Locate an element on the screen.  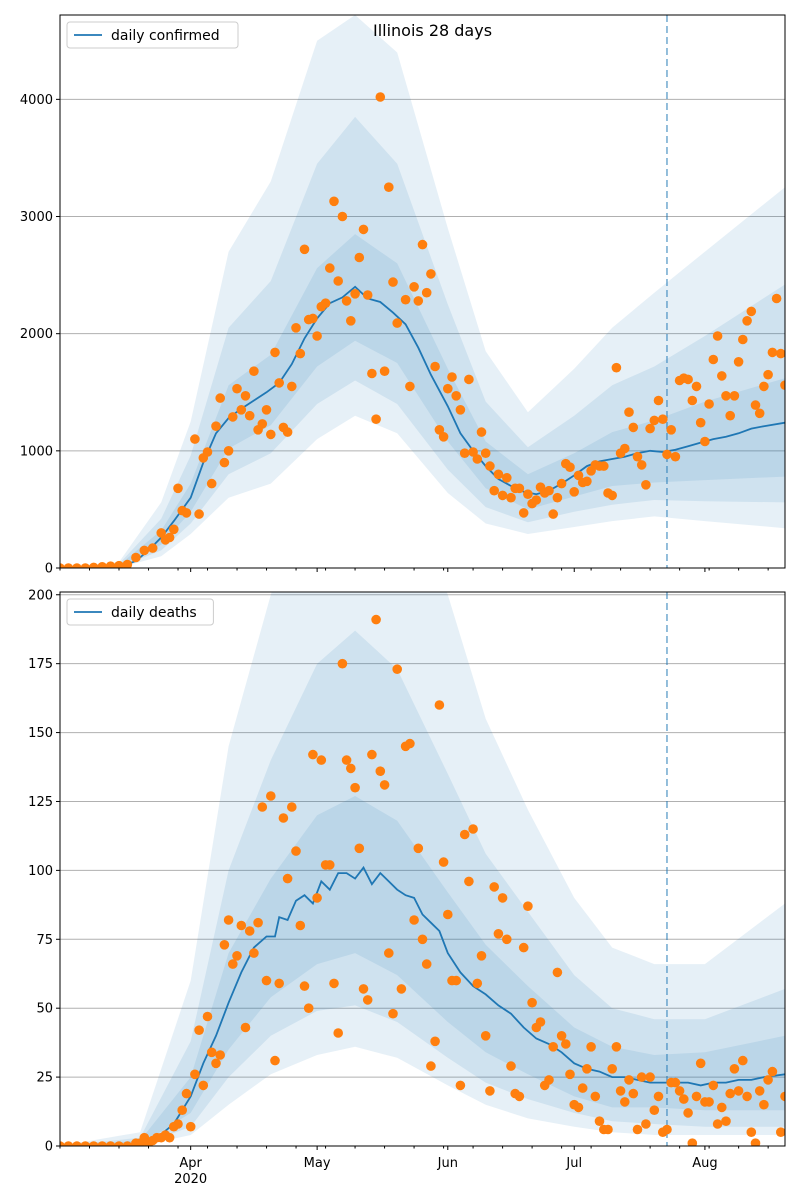
y-tick-label: 2000 is located at coordinates (36, 334).